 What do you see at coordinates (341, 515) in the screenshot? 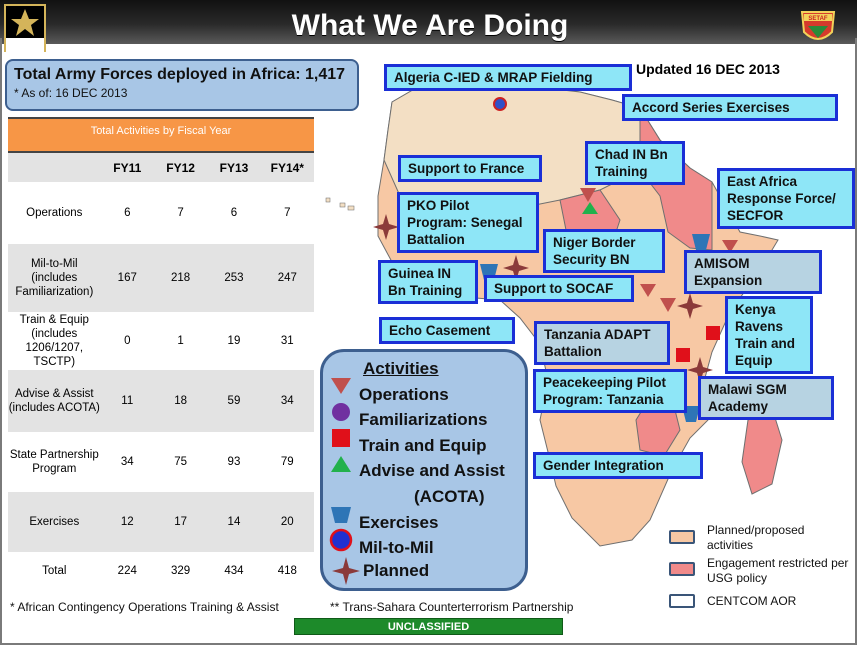
I see `exercises-icon` at bounding box center [341, 515].